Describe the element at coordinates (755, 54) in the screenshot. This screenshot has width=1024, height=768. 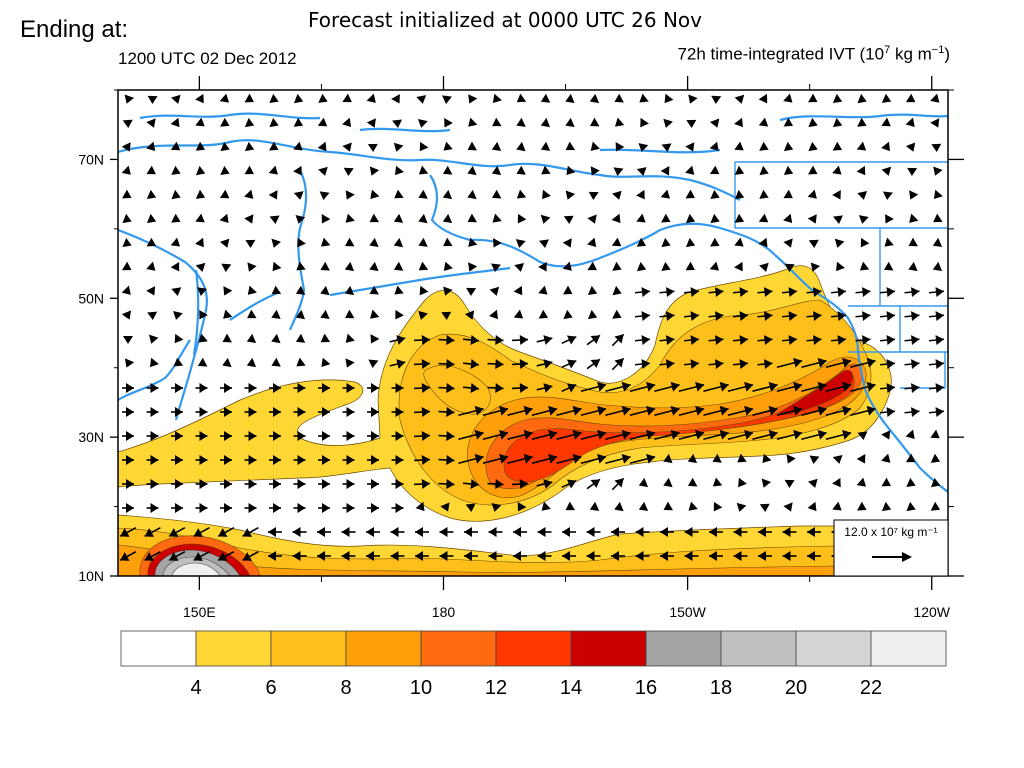
I see `field-title: 72h time-integrated IVT (107 kg m−1)` at that location.